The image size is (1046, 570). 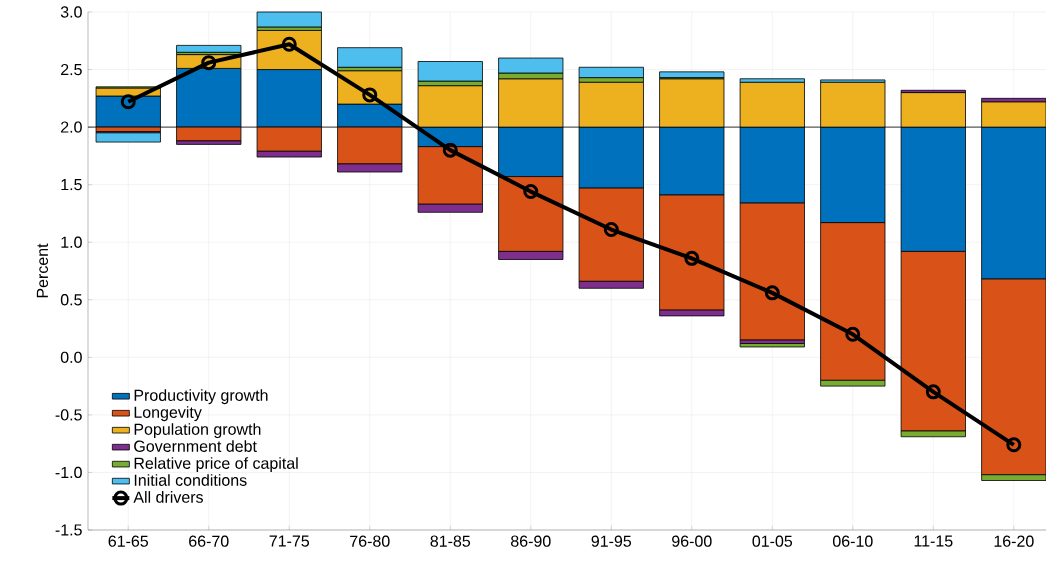 What do you see at coordinates (71, 12) in the screenshot?
I see `y-tick-label: 3.0` at bounding box center [71, 12].